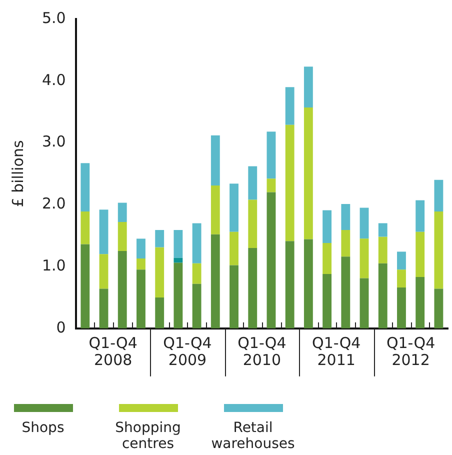  What do you see at coordinates (54, 265) in the screenshot?
I see `y-tick-label: 1.0` at bounding box center [54, 265].